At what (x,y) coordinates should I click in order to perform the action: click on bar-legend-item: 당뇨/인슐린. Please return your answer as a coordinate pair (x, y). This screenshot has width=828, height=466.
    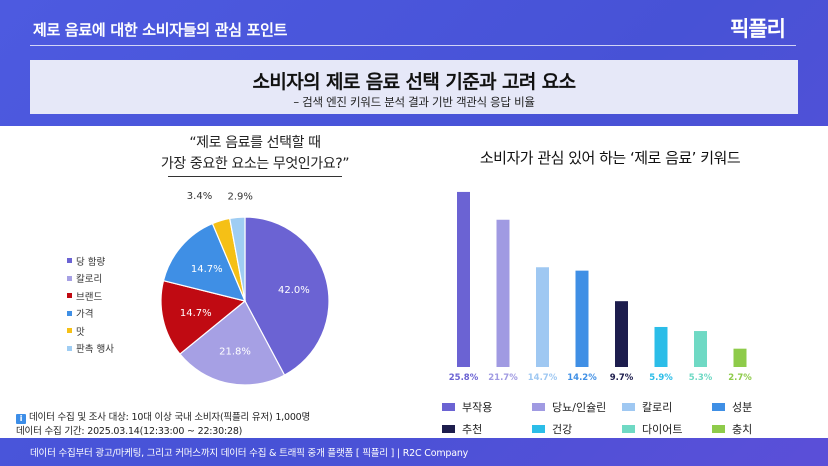
    Looking at the image, I should click on (569, 407).